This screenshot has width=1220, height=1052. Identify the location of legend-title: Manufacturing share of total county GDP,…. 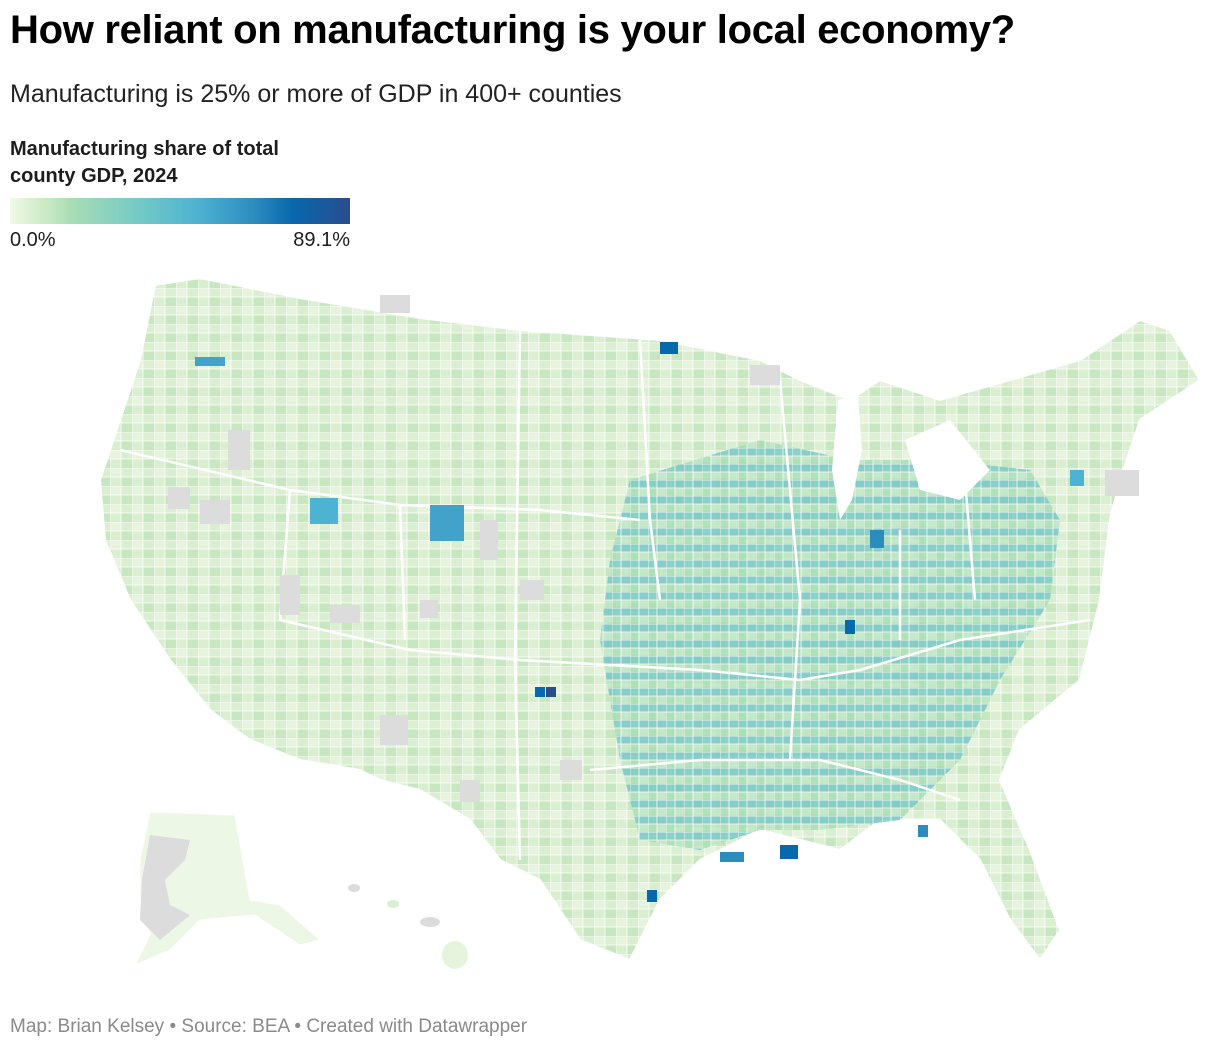
(144, 162).